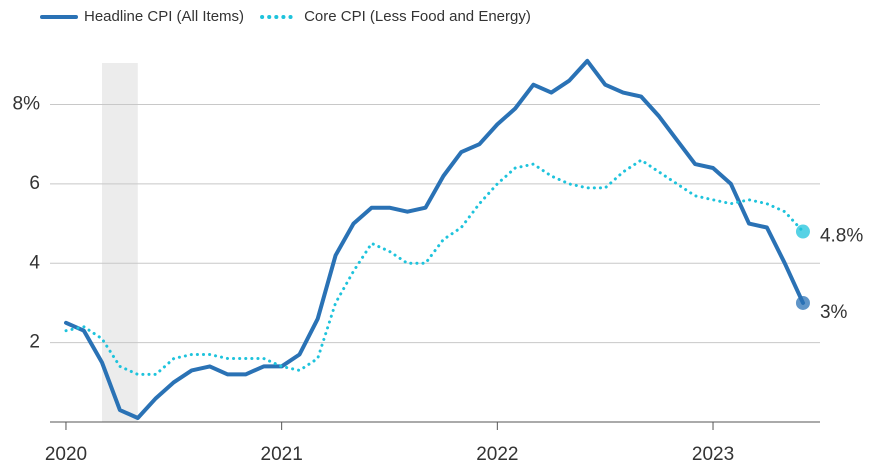  Describe the element at coordinates (417, 16) in the screenshot. I see `legend-label: Core CPI (Less Food and Energy)` at that location.